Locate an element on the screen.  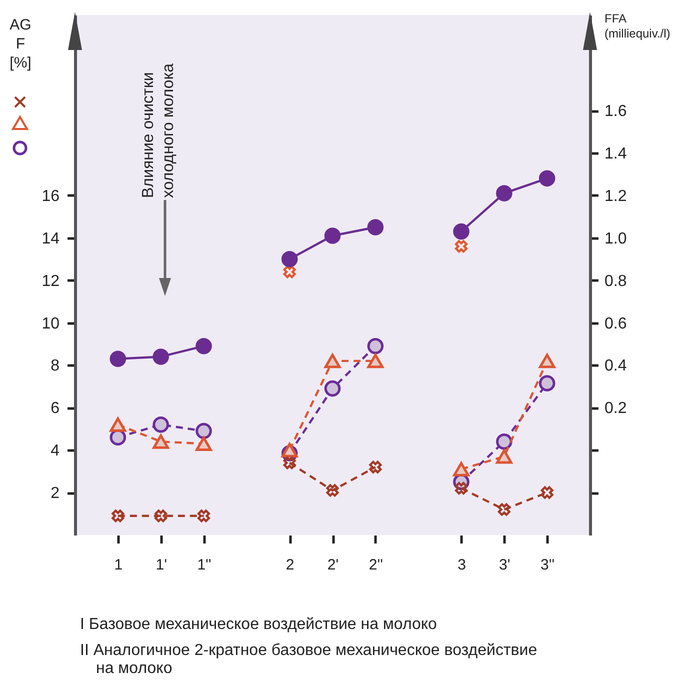
y2-tick-label: 1.6 is located at coordinates (615, 111).